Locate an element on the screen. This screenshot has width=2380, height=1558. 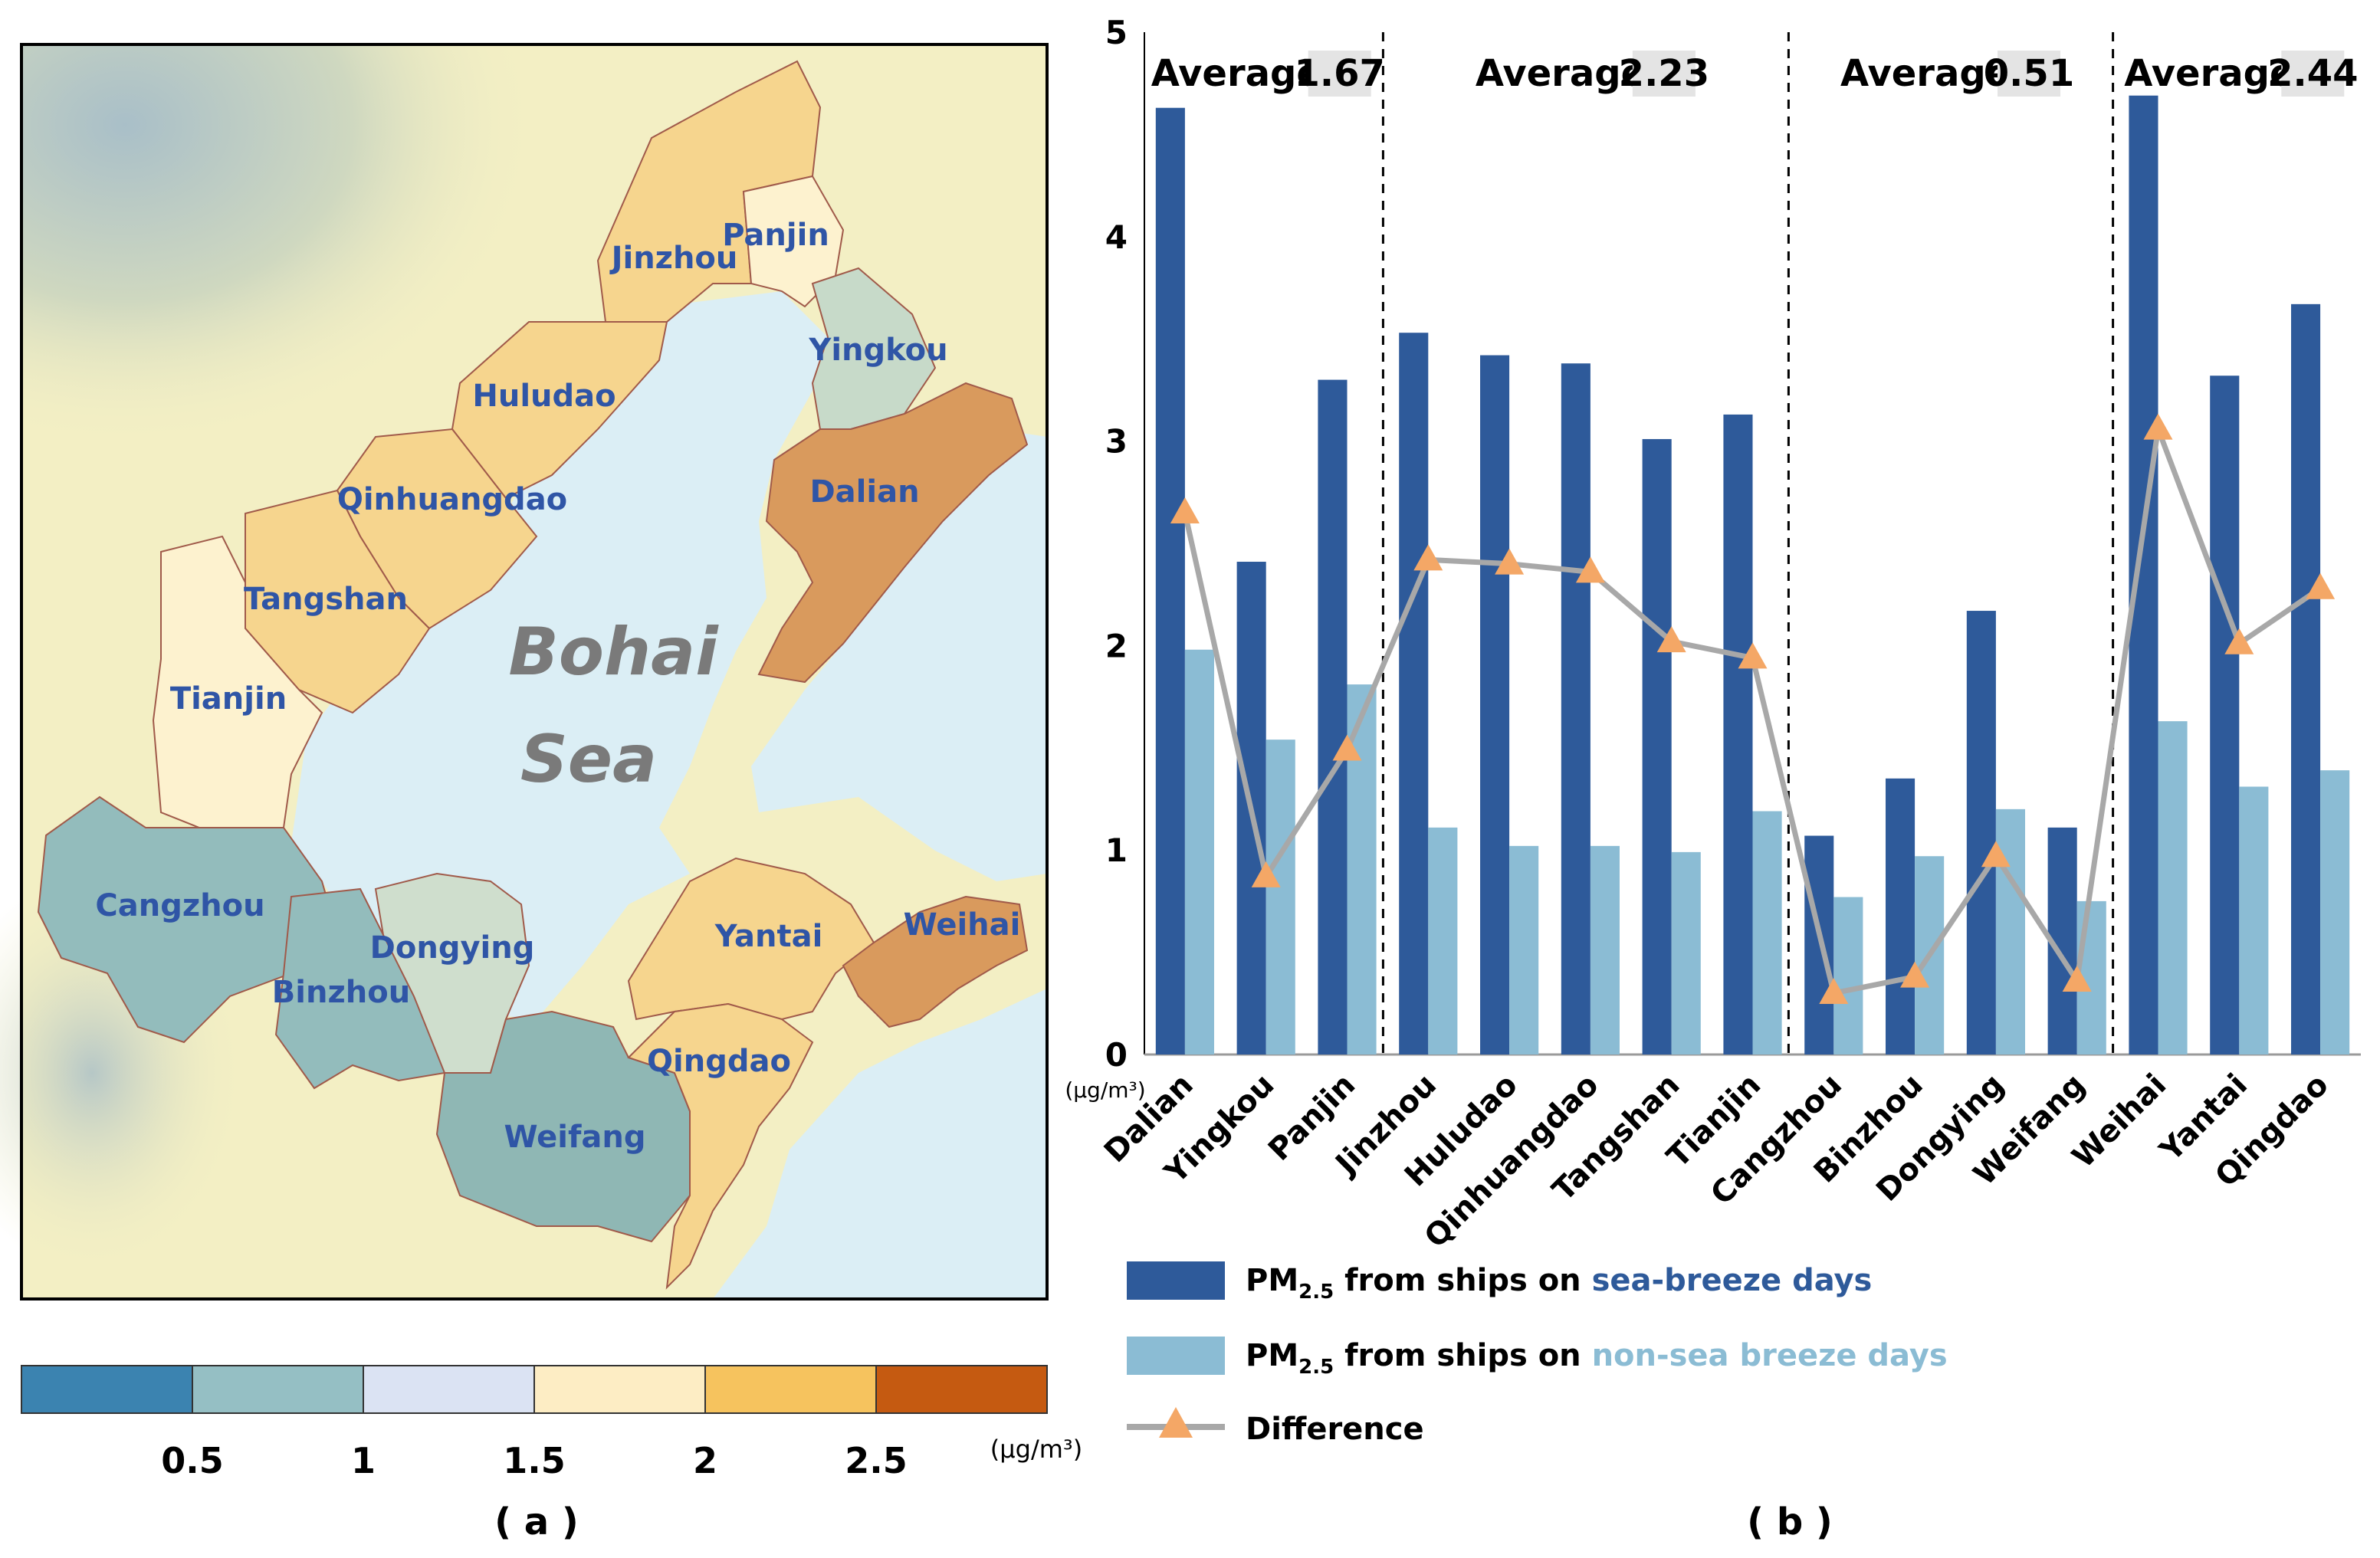
group-average-value: 2.44 is located at coordinates (2312, 73).